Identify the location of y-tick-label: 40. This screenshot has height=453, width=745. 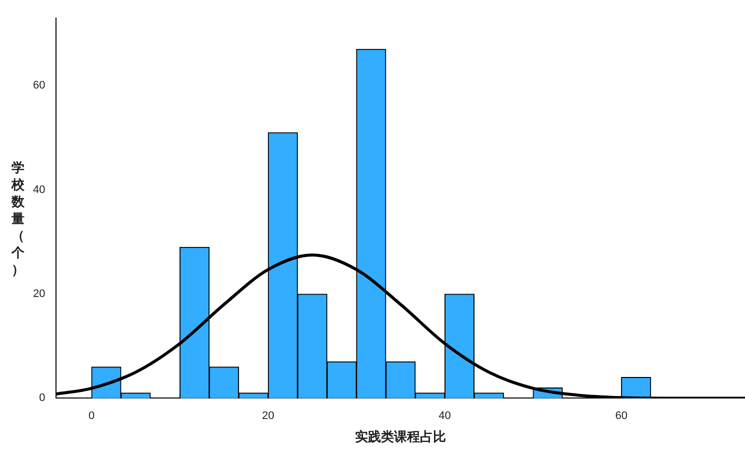
(39, 190).